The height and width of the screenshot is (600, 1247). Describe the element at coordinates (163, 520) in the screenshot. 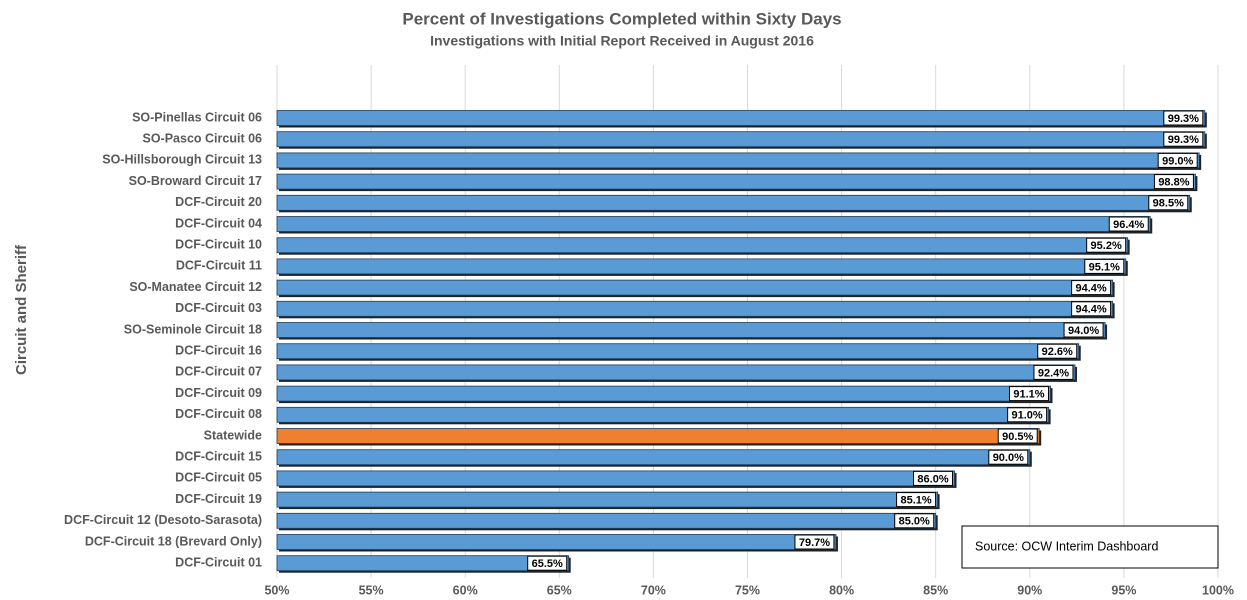

I see `y-tick-label: DCF-Circuit 12 (Desoto-Sarasota)` at that location.